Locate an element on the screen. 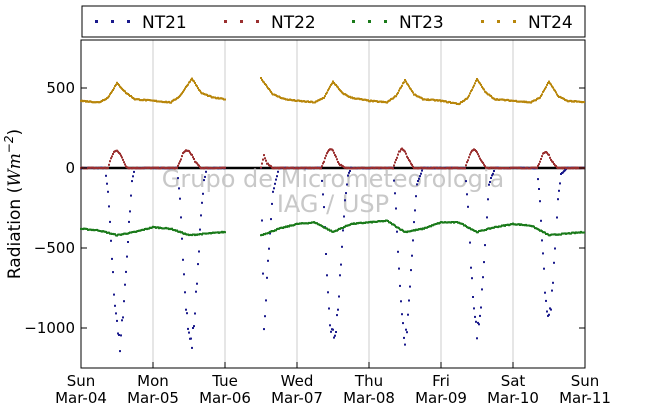 The image size is (650, 409). x-tick-date: Mar-10 is located at coordinates (513, 398).